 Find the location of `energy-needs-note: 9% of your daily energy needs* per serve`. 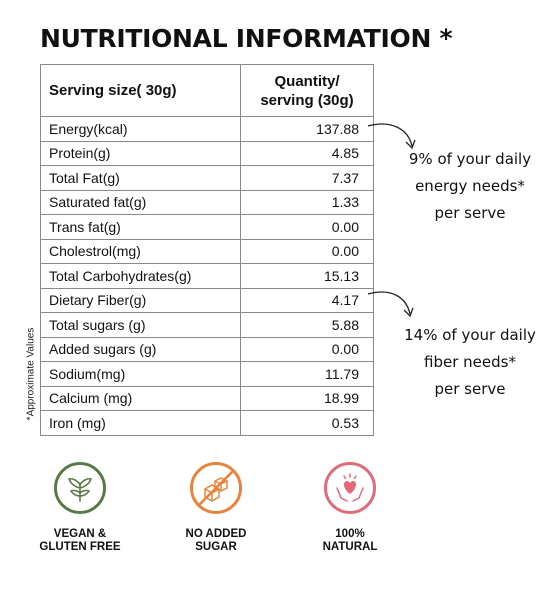

energy-needs-note: 9% of your daily energy needs* per serve is located at coordinates (470, 186).